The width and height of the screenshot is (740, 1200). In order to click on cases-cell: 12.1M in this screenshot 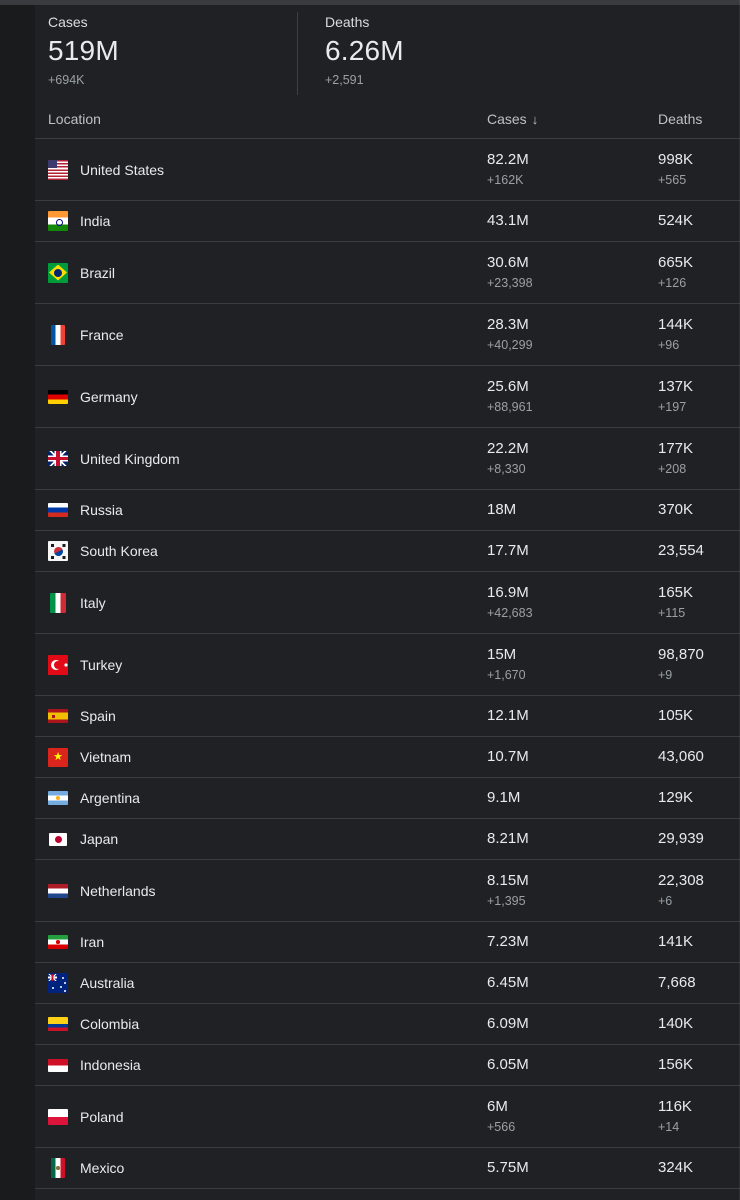, I will do `click(572, 716)`.